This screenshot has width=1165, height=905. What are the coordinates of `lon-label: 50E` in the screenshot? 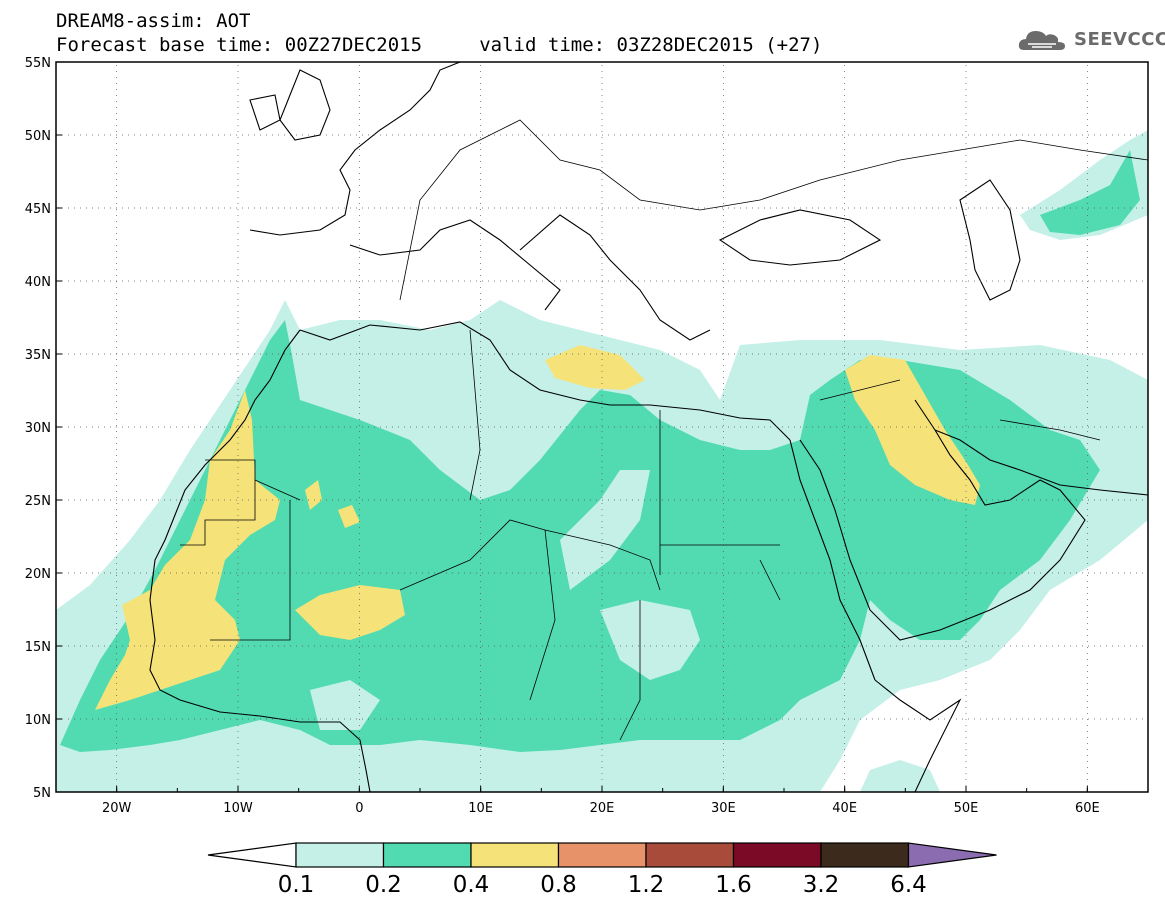 It's located at (966, 808).